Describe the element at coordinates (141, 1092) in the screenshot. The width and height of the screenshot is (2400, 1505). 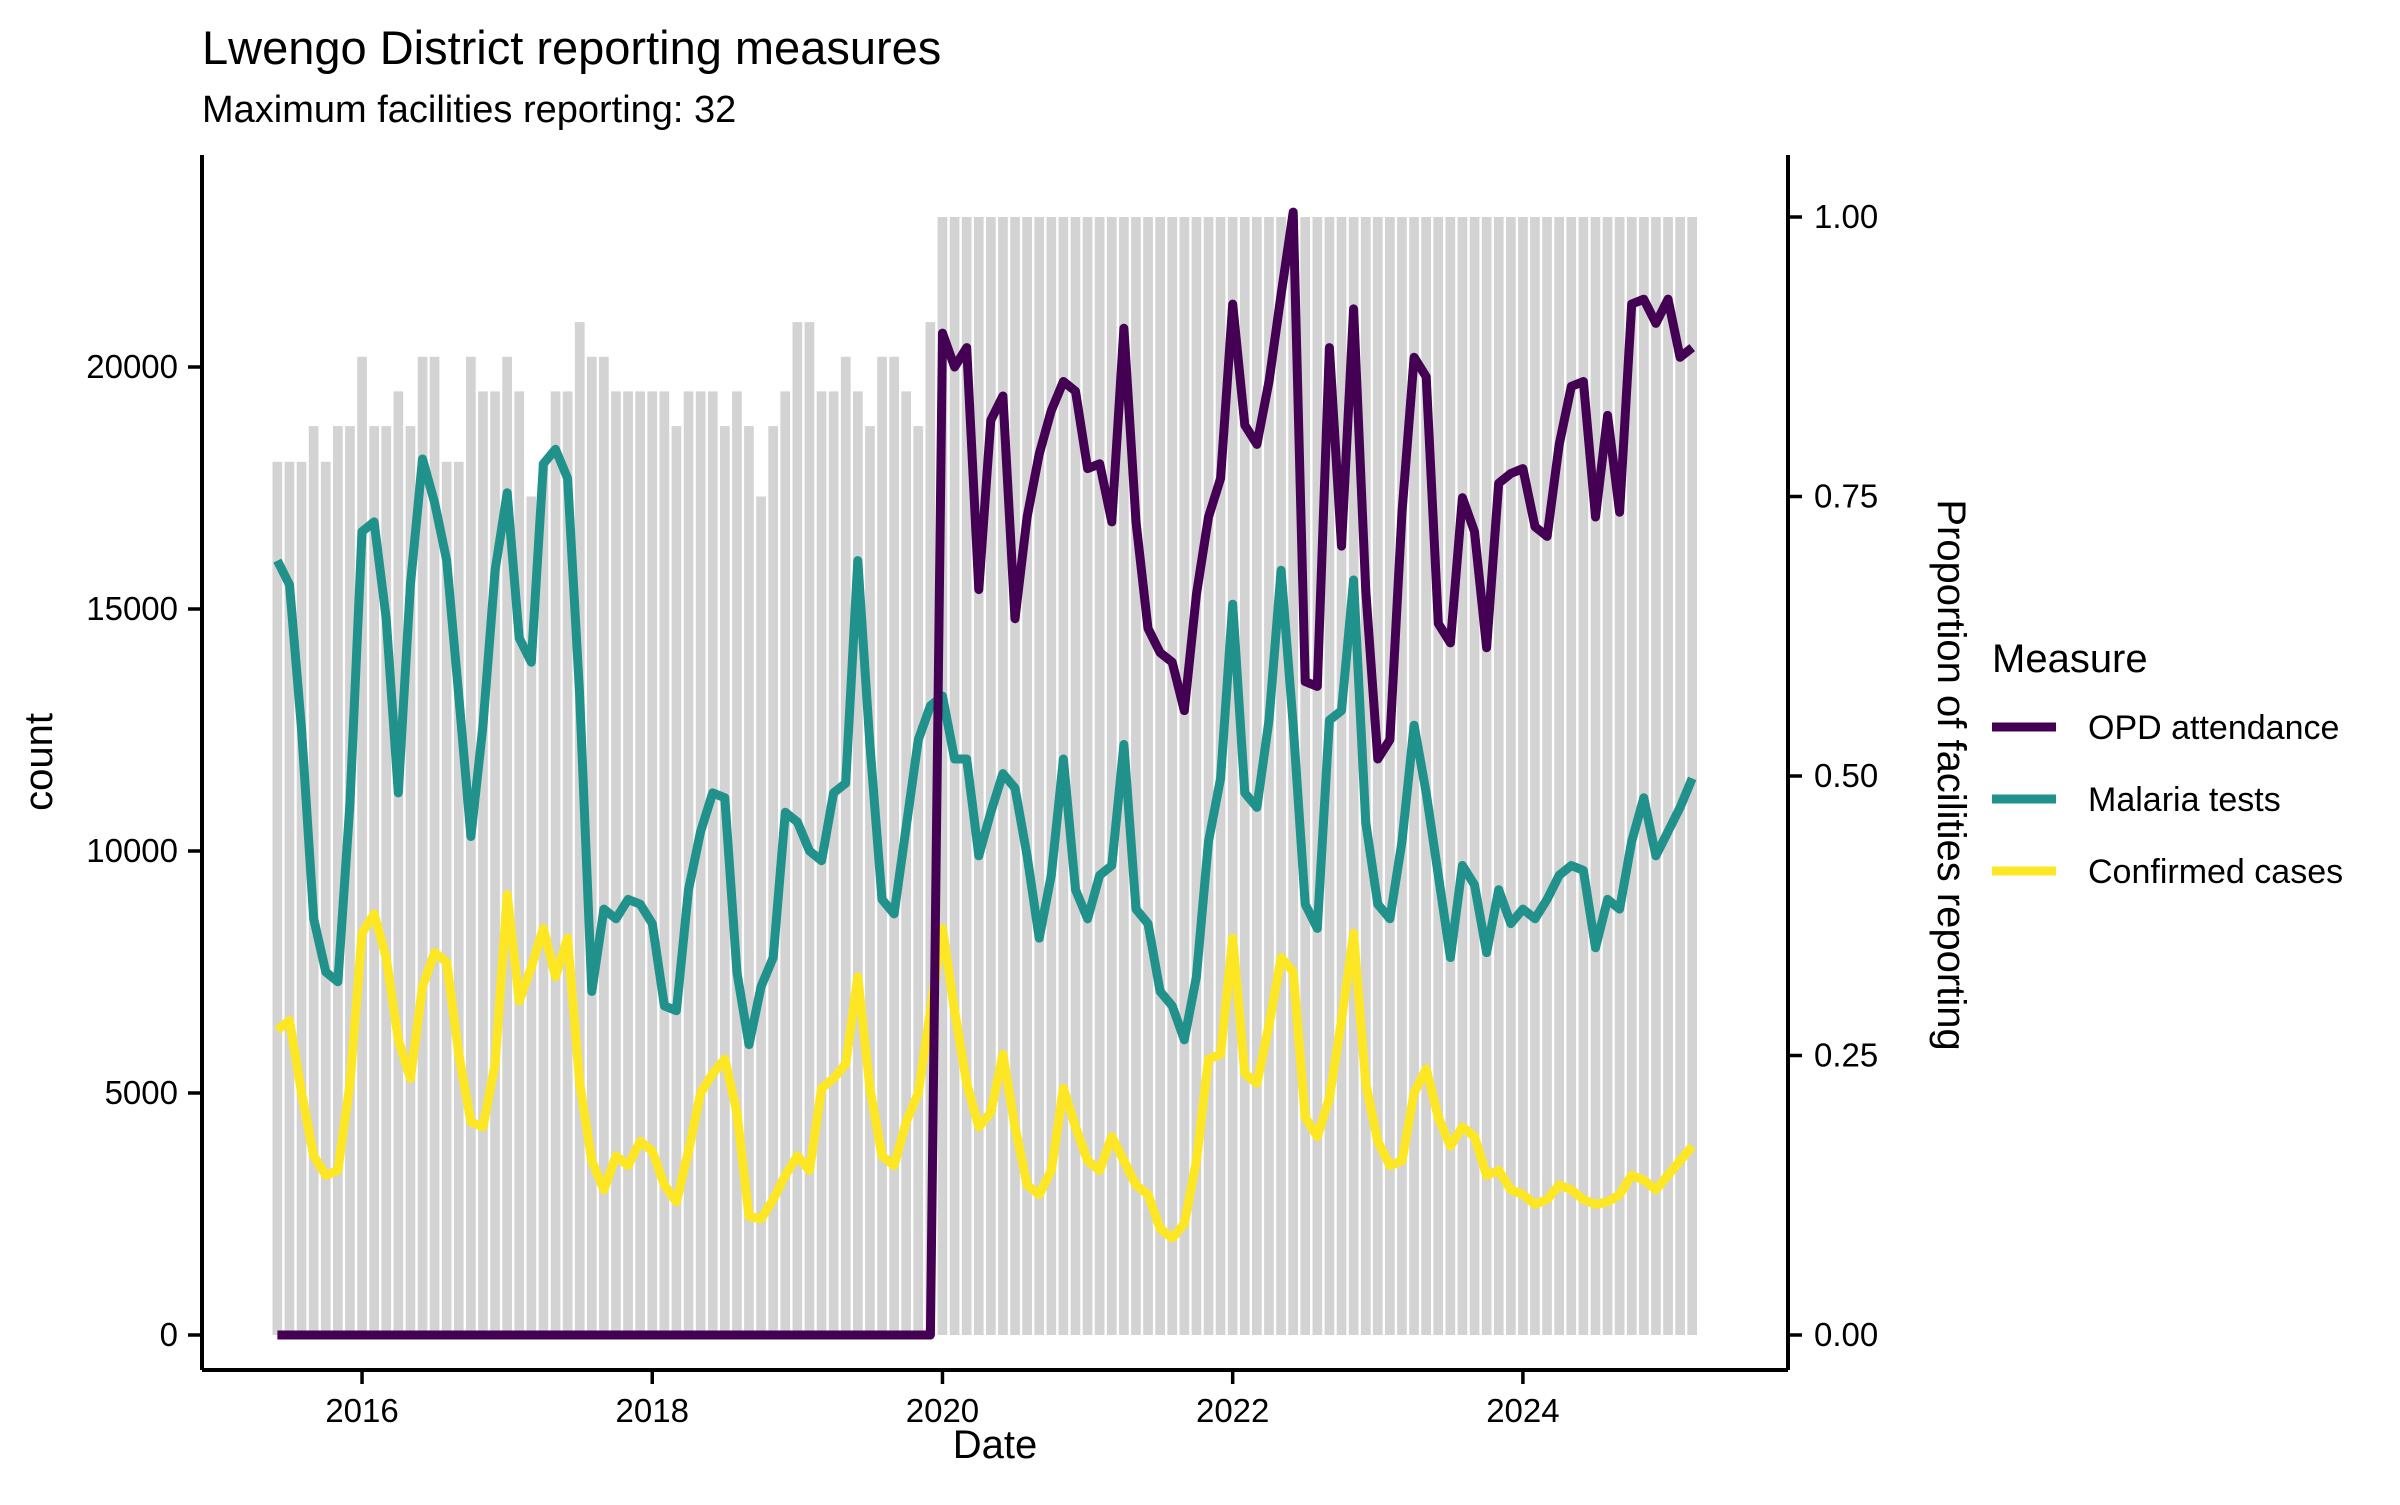
I see `y-left-tick-label: 5000` at that location.